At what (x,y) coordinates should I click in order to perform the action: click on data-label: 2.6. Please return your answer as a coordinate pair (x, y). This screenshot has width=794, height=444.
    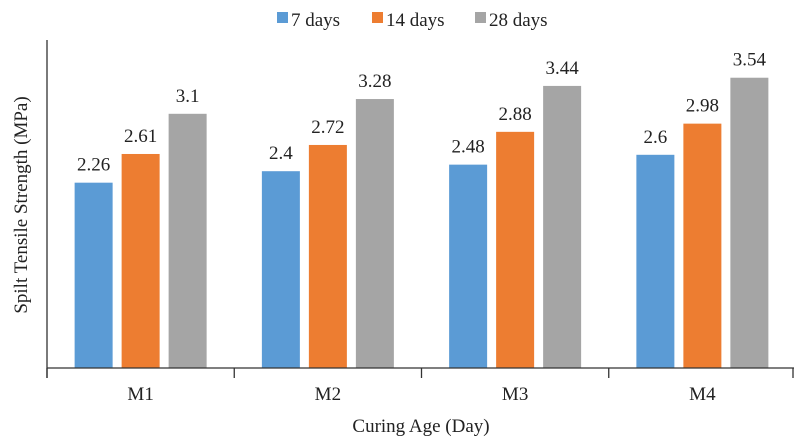
    Looking at the image, I should click on (656, 137).